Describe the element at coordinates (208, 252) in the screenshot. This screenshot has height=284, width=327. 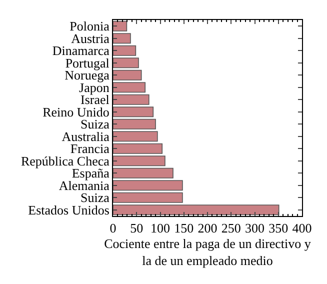
I see `x-axis-title: Cociente entre la paga de un directivo y la de un empleado medio` at that location.